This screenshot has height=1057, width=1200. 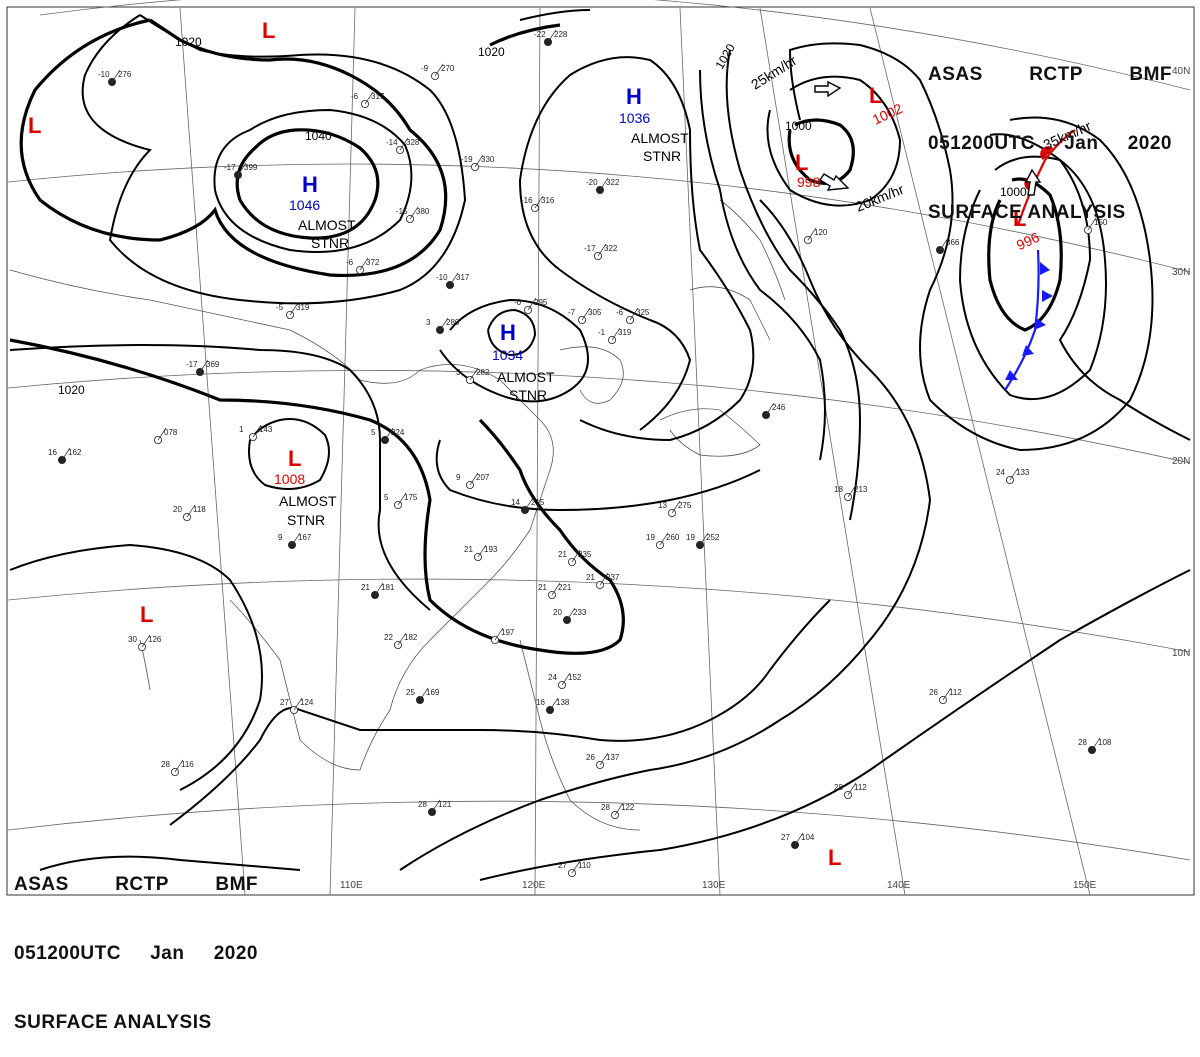 What do you see at coordinates (774, 410) in the screenshot?
I see `station-plot: 246` at bounding box center [774, 410].